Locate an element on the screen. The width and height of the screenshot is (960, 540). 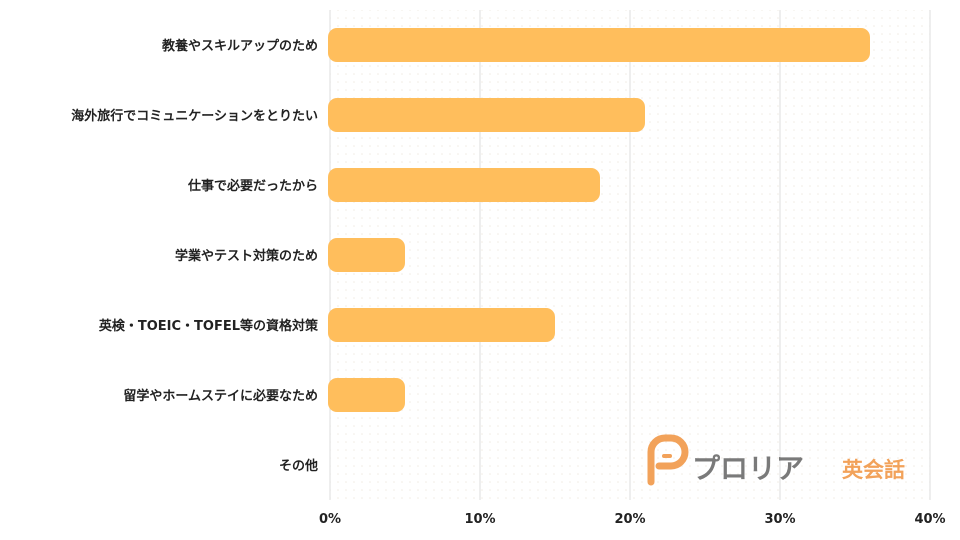
x-tick-label: 10% is located at coordinates (479, 519).